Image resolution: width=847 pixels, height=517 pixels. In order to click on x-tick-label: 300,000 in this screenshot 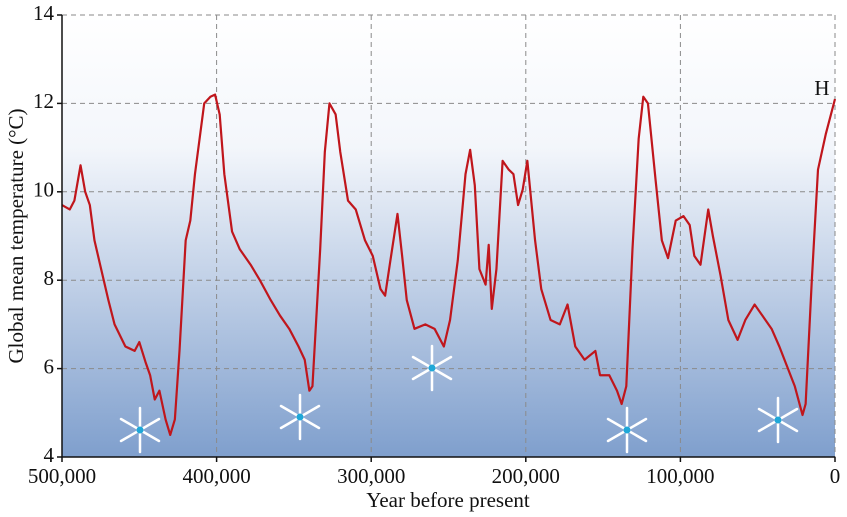, I will do `click(371, 476)`.